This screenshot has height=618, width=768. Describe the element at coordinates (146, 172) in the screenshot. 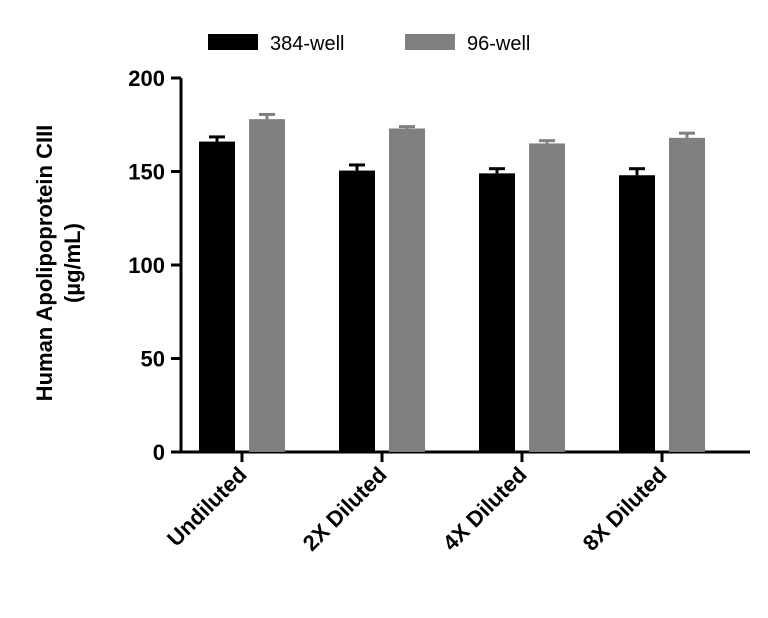

I see `y-tick-label: 150` at that location.